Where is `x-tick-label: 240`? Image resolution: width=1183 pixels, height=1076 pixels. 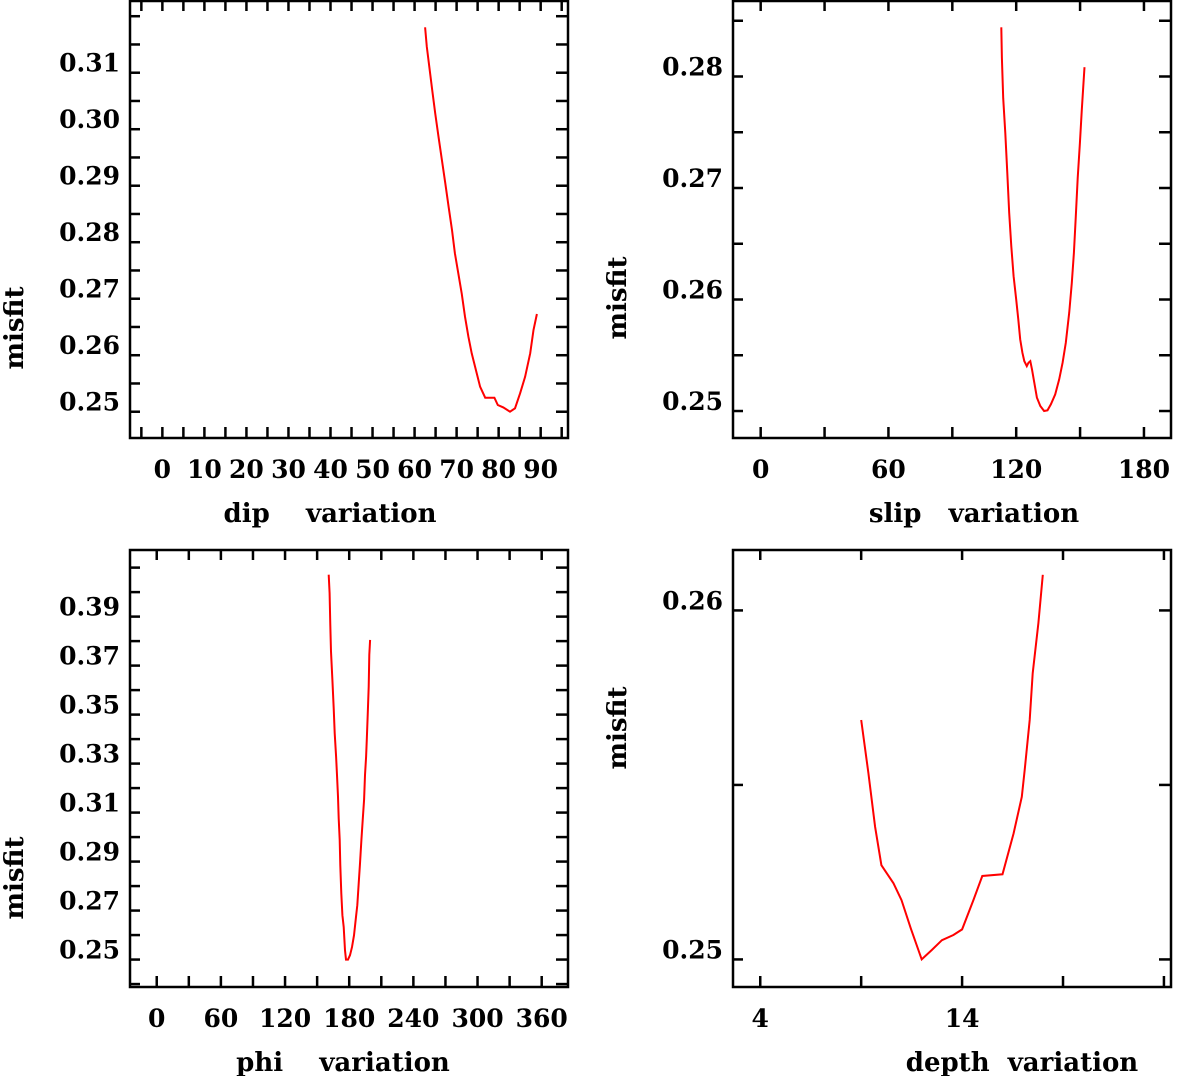
x-tick-label: 240 is located at coordinates (413, 1018).